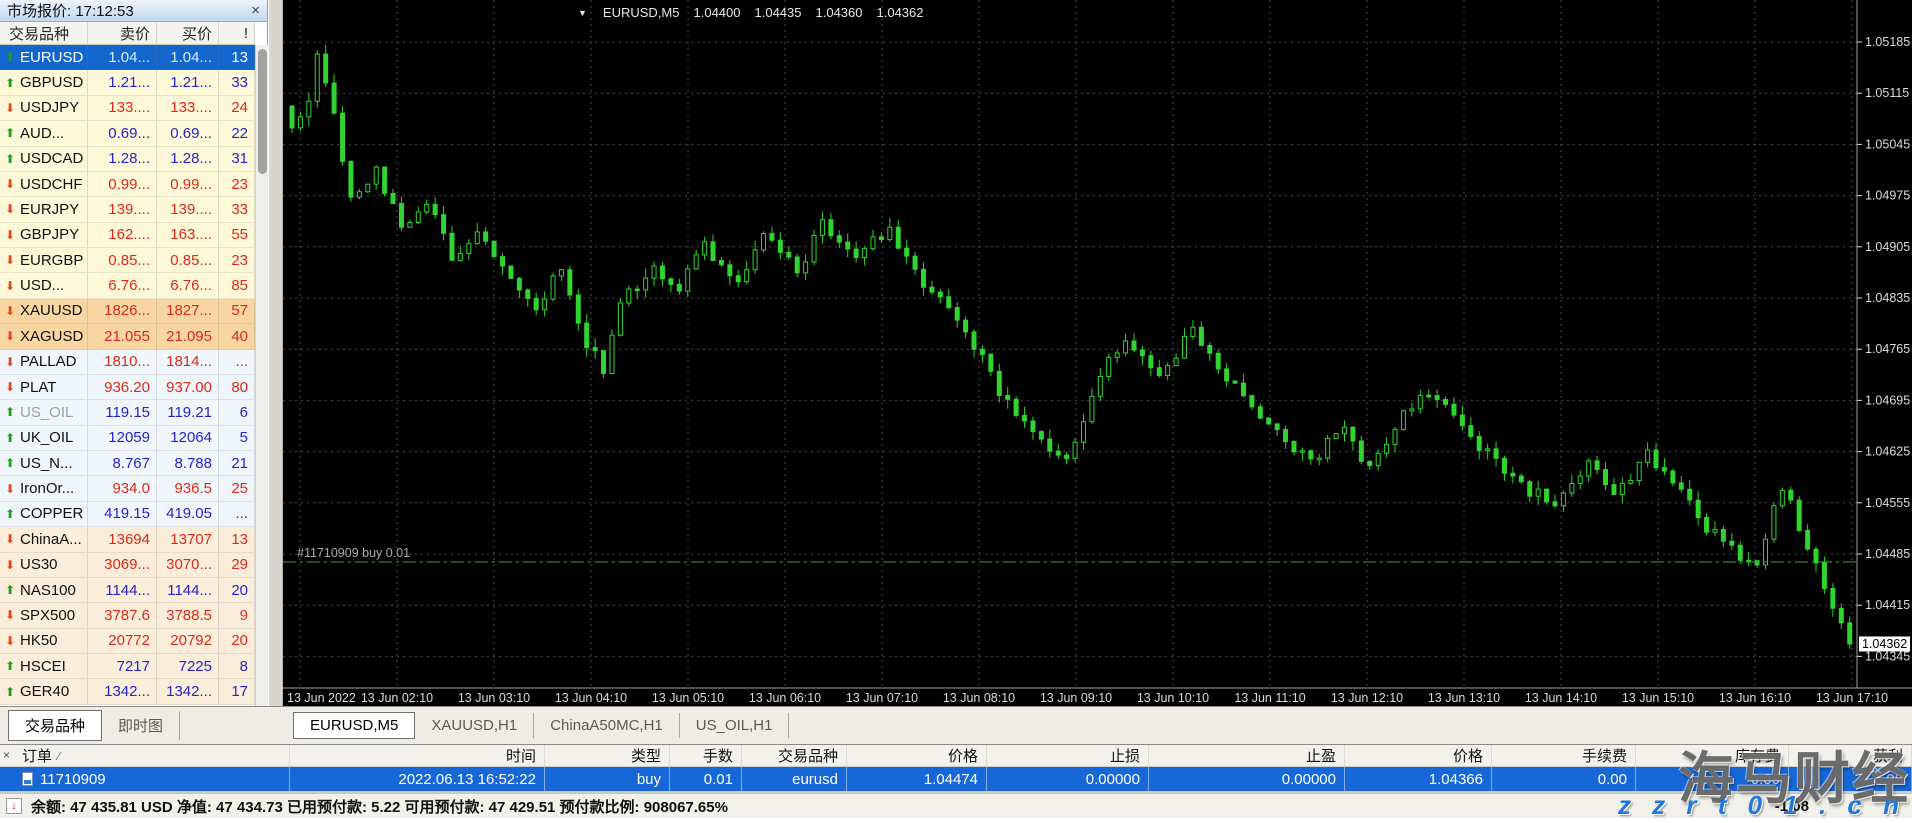 The image size is (1912, 823). I want to click on market-row-xagusd: ⬇ XAGUSD 21.055 21.095 40, so click(127, 337).